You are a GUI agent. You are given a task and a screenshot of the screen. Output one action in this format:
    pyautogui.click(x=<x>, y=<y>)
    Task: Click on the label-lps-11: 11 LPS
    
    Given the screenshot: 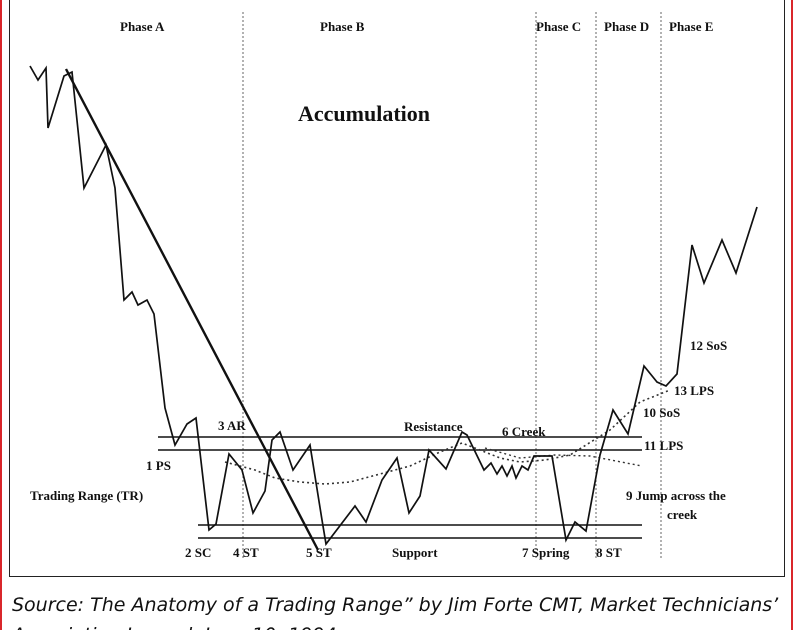 What is the action you would take?
    pyautogui.click(x=663, y=445)
    